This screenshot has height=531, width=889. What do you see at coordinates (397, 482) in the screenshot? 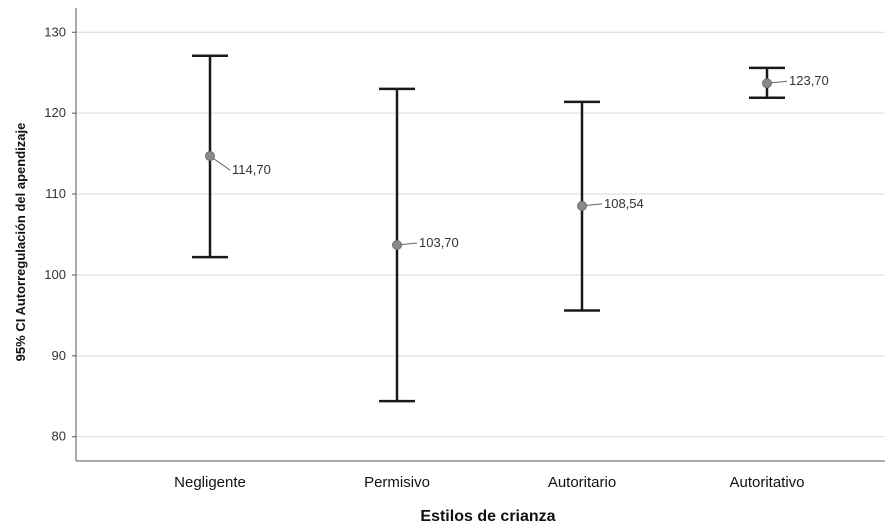
I see `x-tick-label: Permisivo` at bounding box center [397, 482].